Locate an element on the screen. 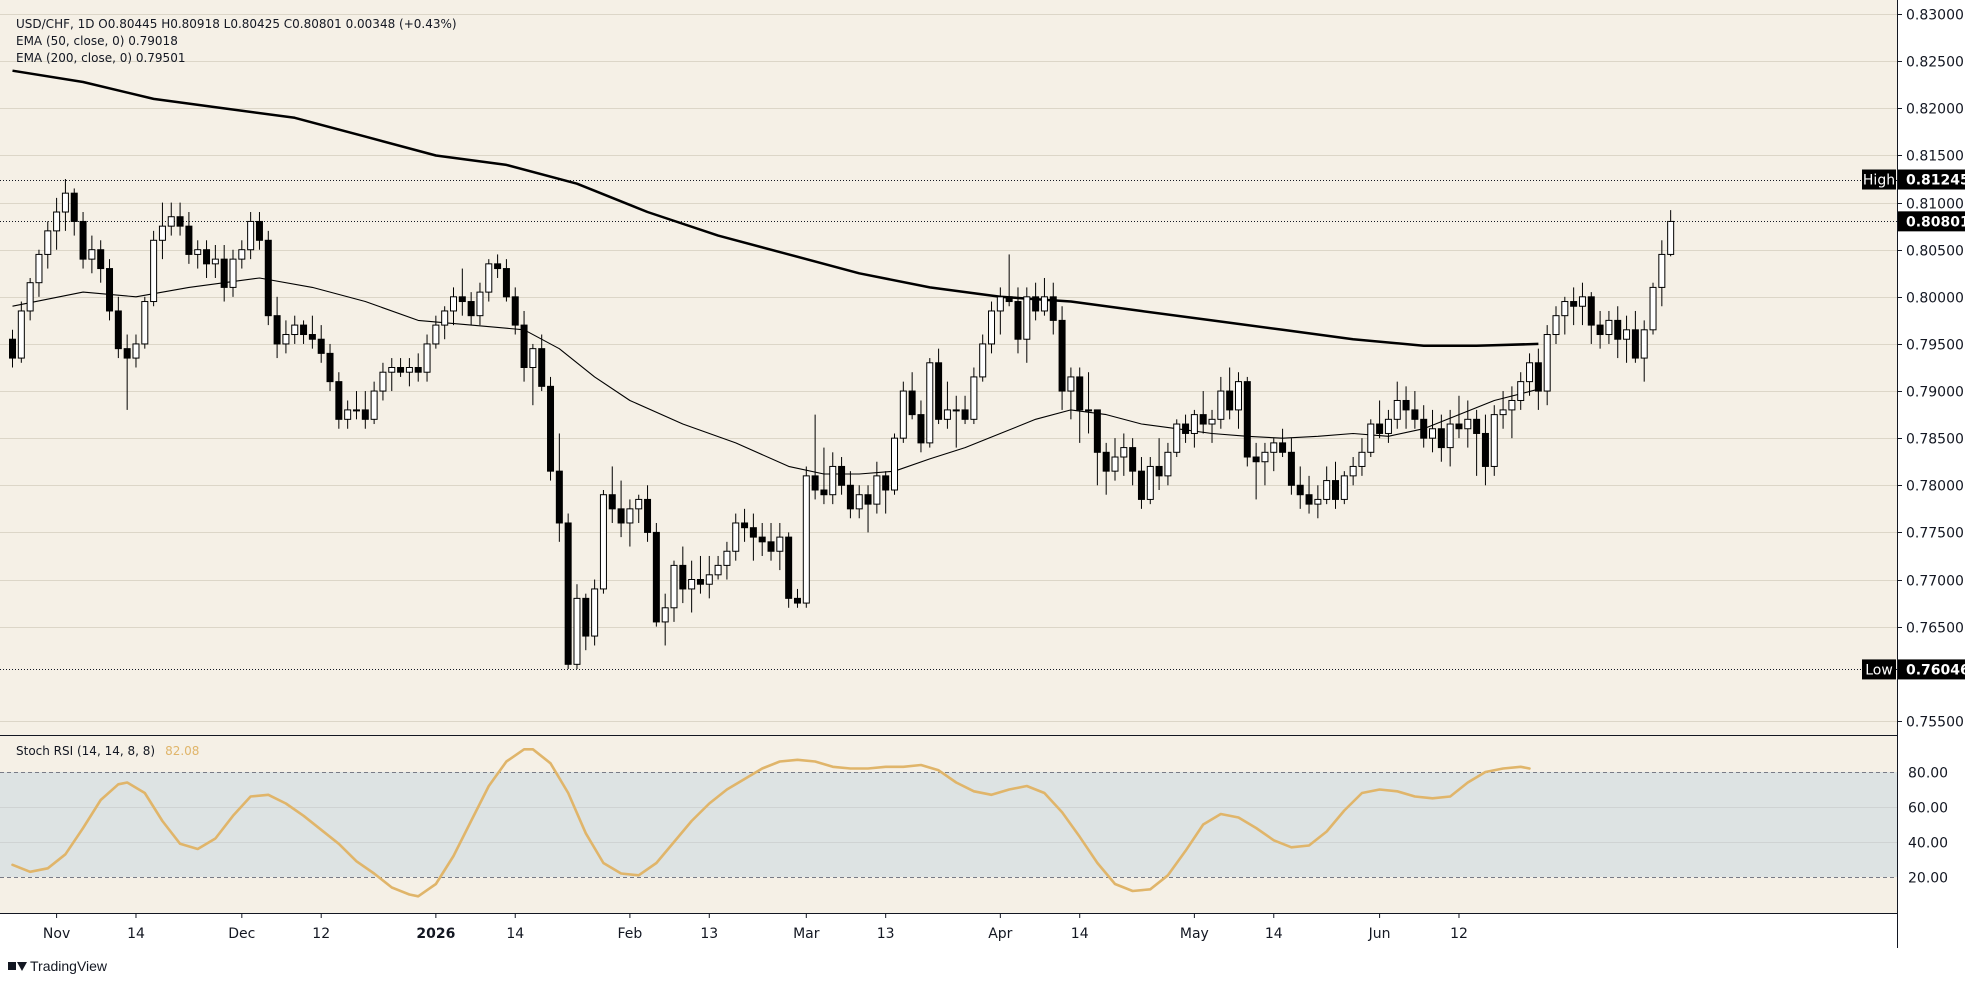 The width and height of the screenshot is (1977, 984). price-badges: High 0.81245 0.80801 Low 0.76046 is located at coordinates (1916, 424).